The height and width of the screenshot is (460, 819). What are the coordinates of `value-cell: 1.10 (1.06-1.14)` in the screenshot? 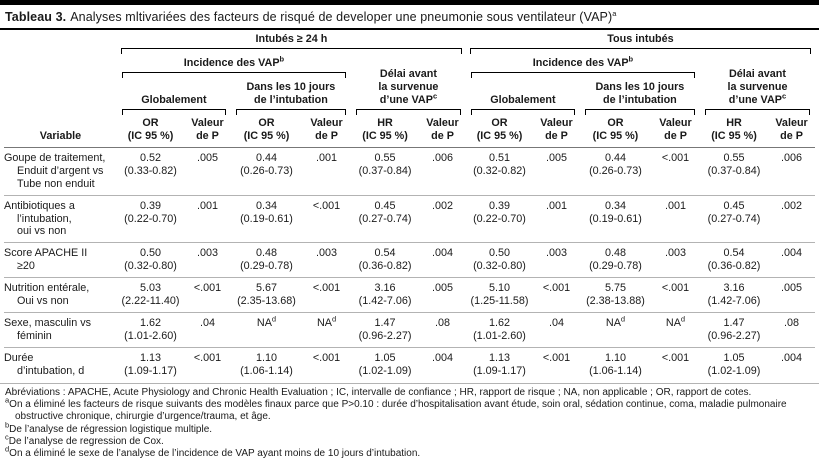 It's located at (615, 365).